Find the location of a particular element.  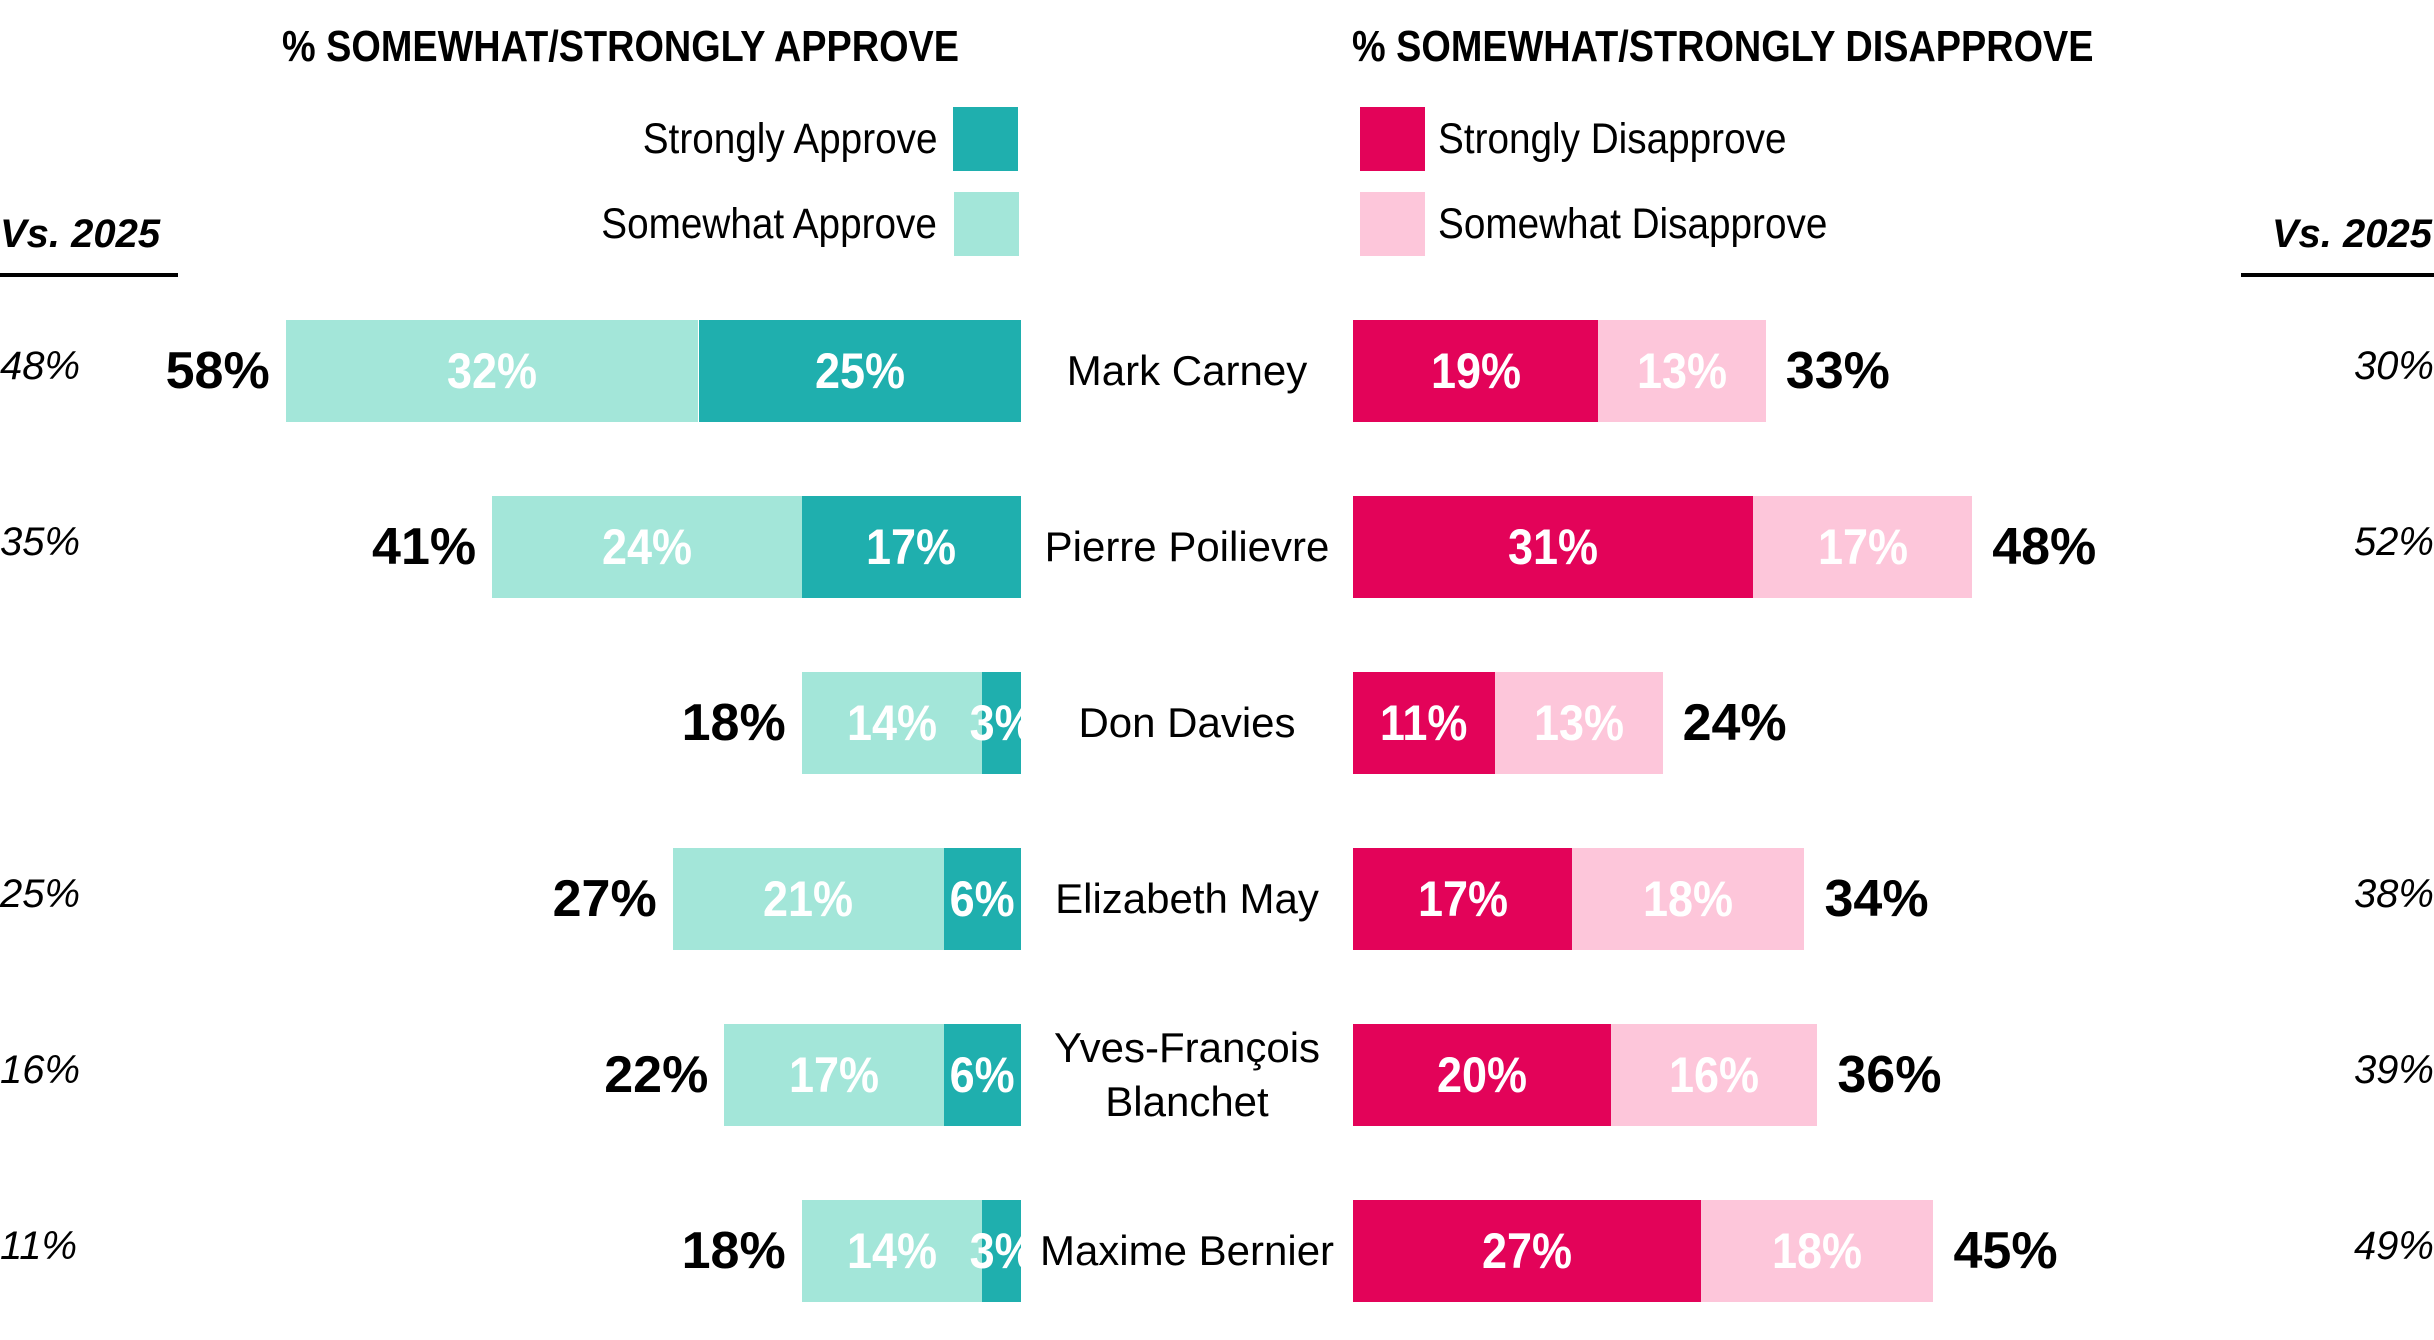

prior-disapprove-value: 38% is located at coordinates (2393, 894).